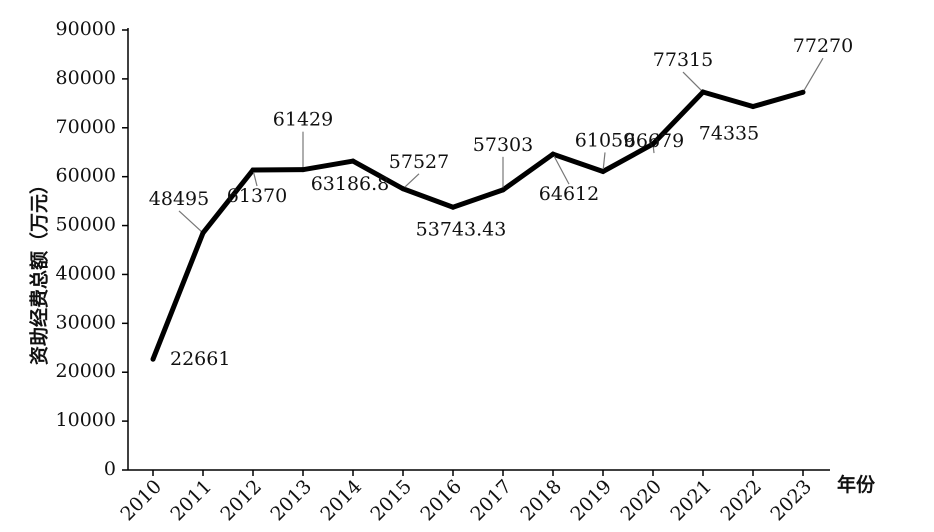 Image resolution: width=934 pixels, height=532 pixels. Describe the element at coordinates (791, 501) in the screenshot. I see `x-tick-label: 2023` at that location.